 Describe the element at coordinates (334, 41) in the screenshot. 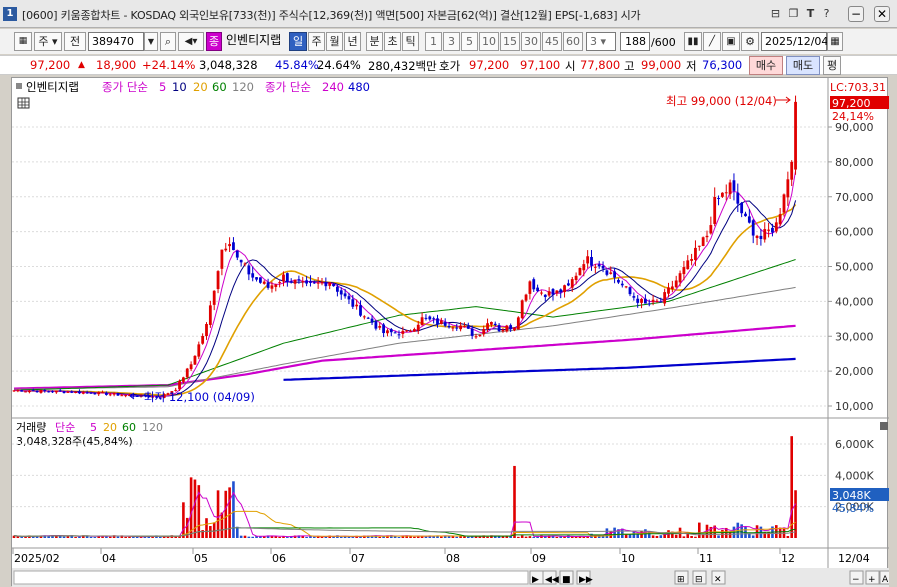

I see `period-month: 월` at that location.